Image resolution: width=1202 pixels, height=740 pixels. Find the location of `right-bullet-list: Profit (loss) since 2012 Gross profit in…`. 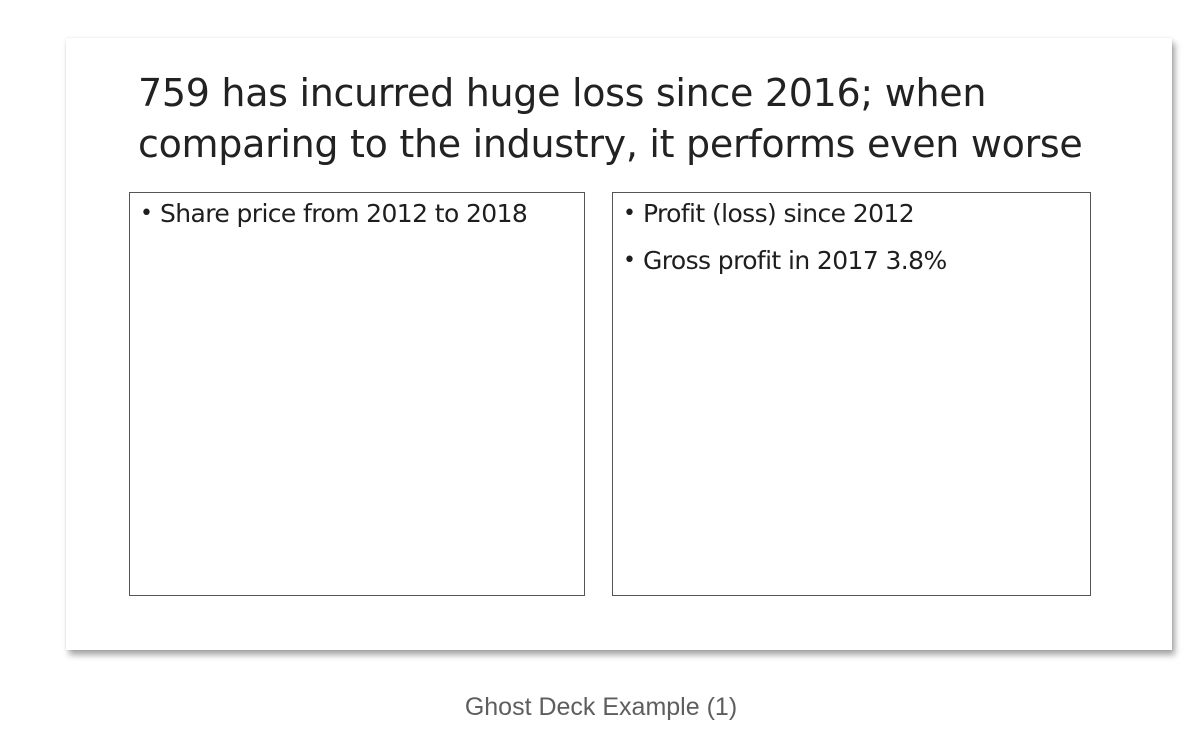

right-bullet-list: Profit (loss) since 2012 Gross profit in… is located at coordinates (852, 237).